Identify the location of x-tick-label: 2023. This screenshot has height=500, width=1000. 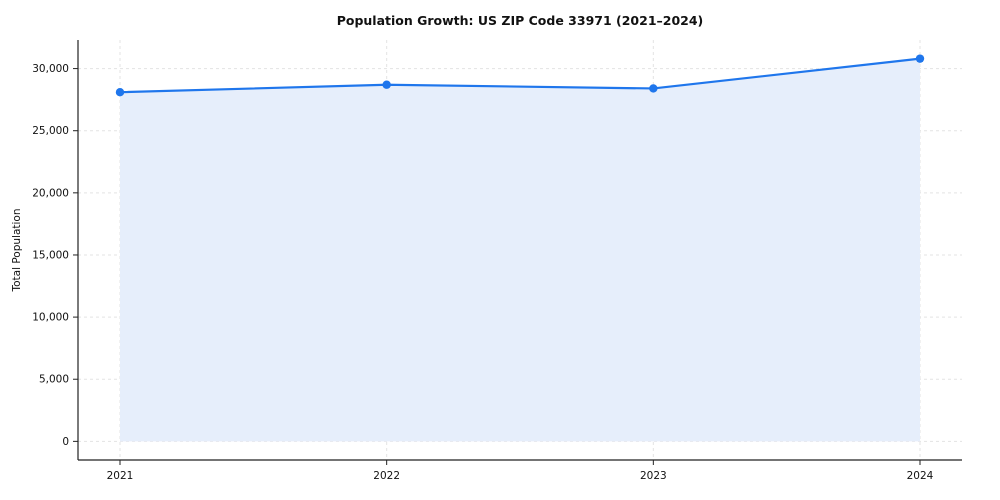
(653, 476).